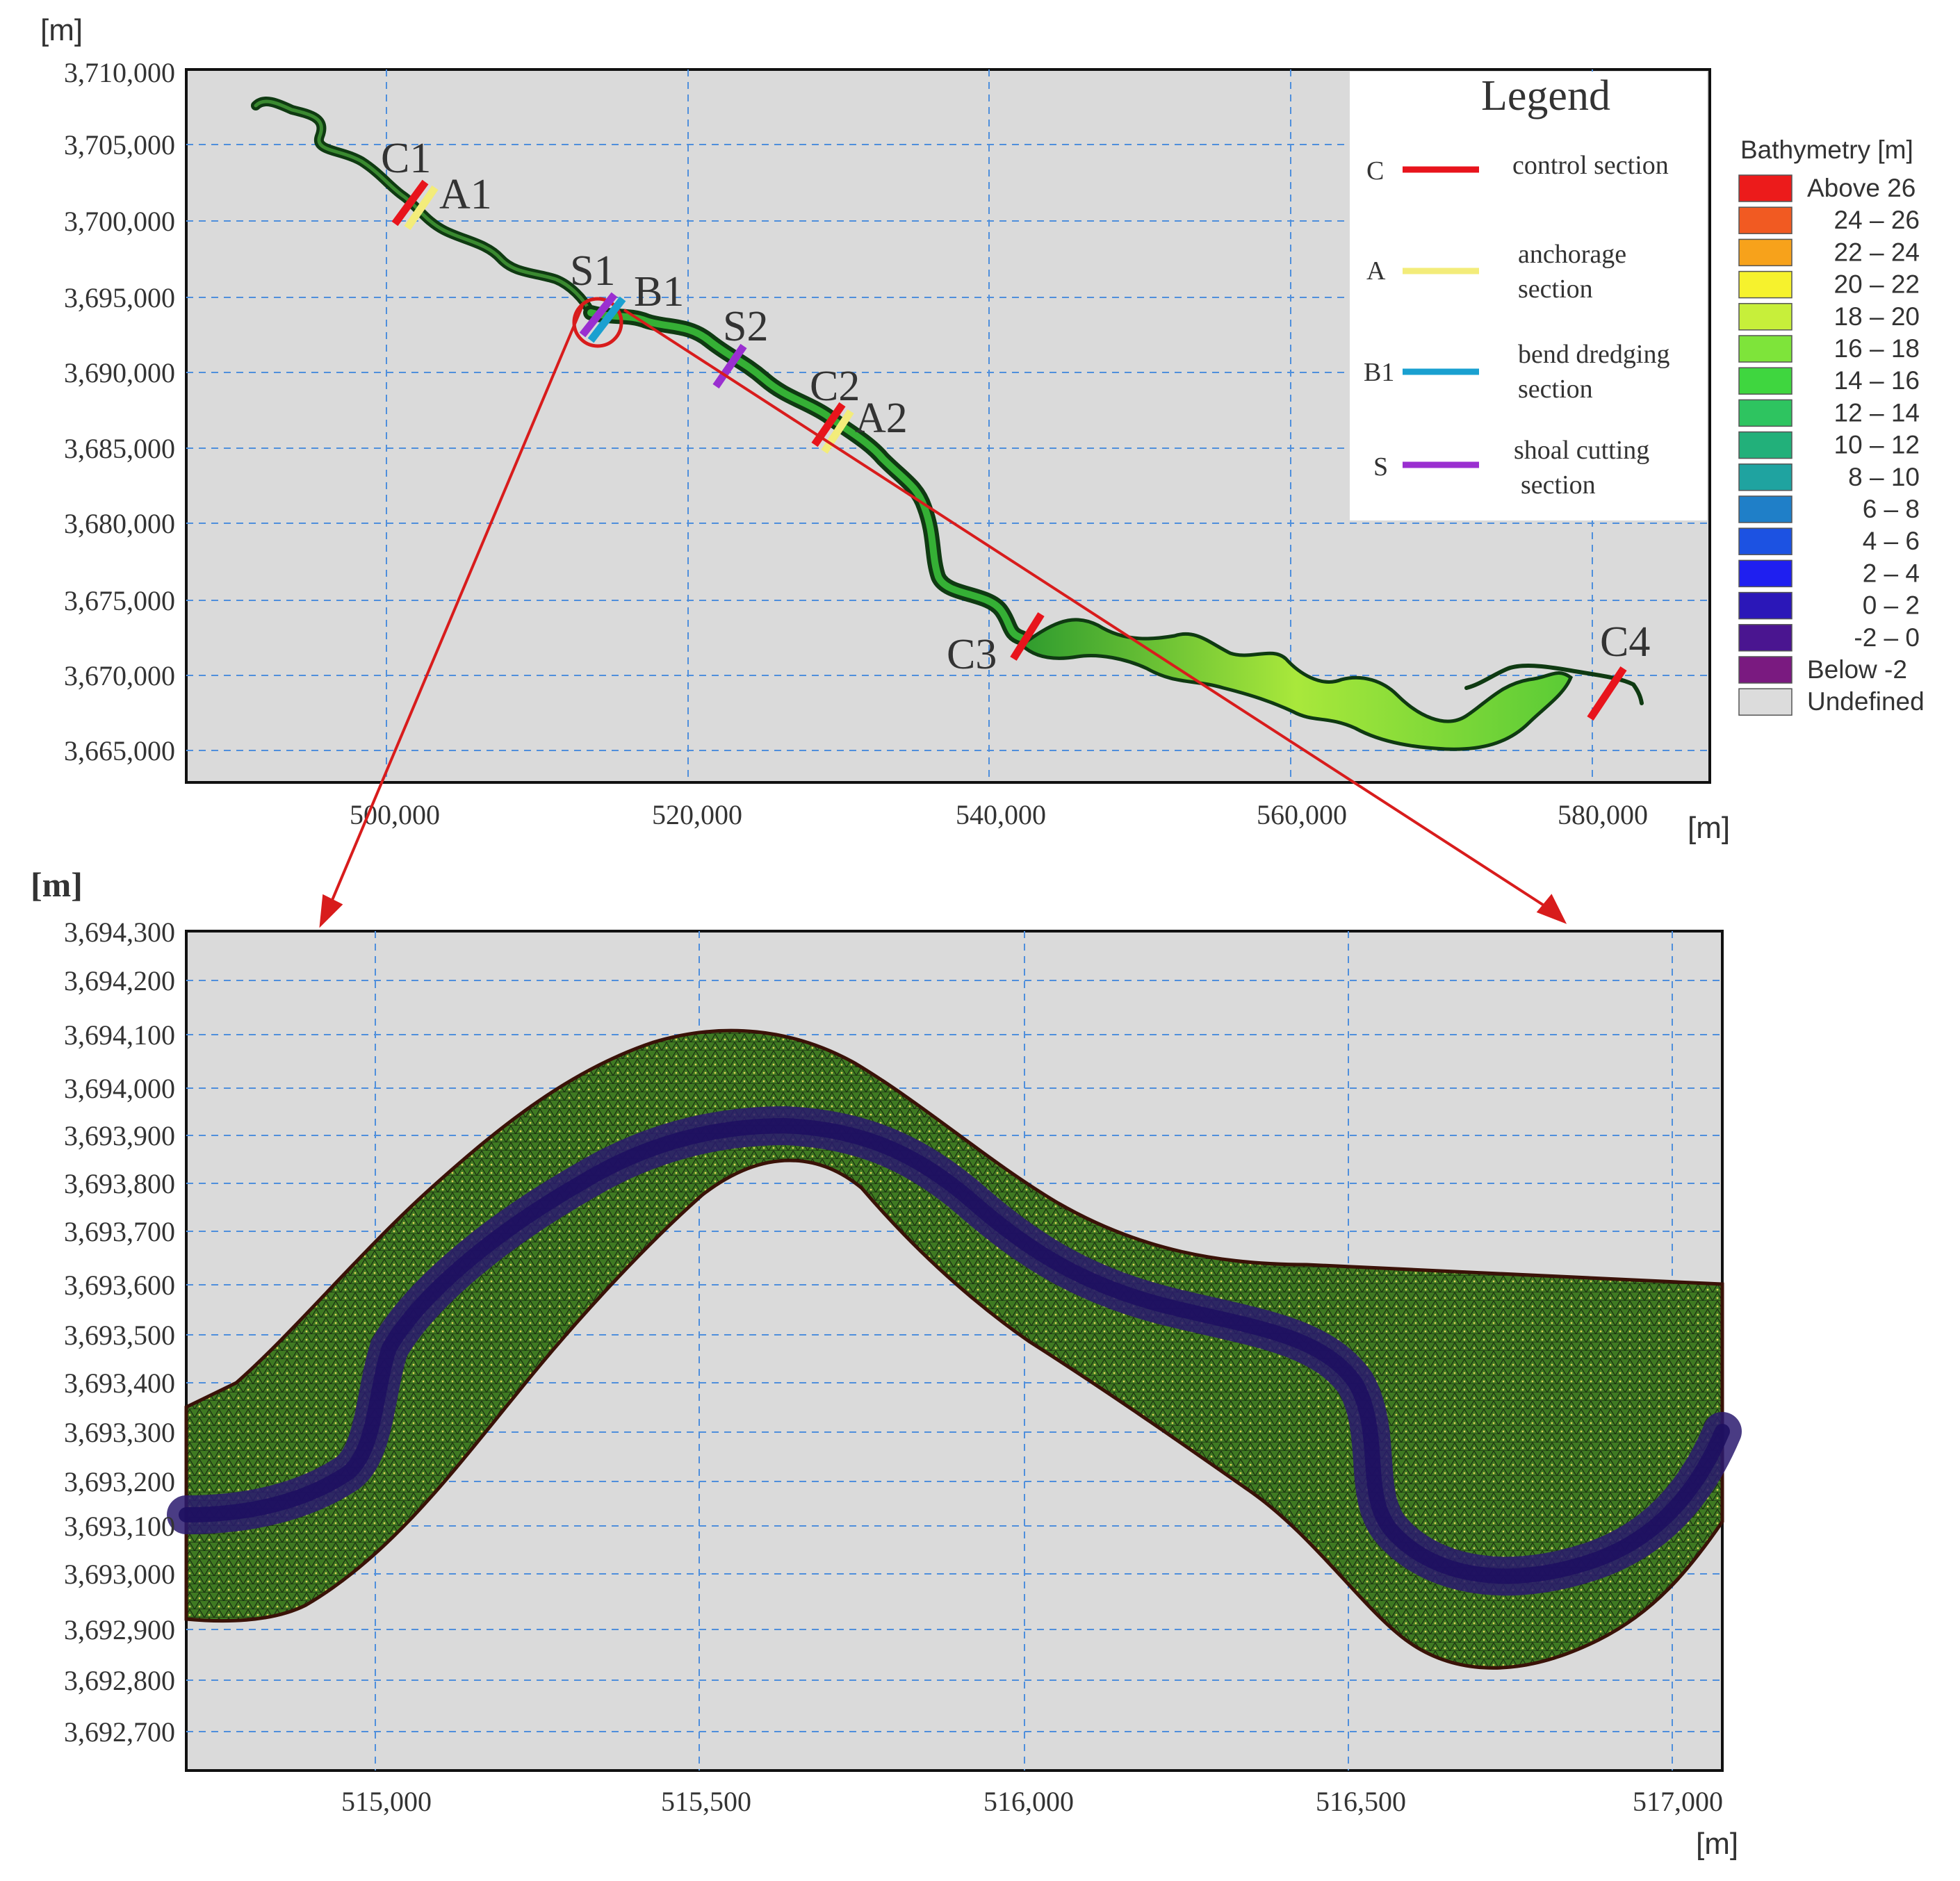 The height and width of the screenshot is (1881, 1960). Describe the element at coordinates (1891, 509) in the screenshot. I see `bathymetry-label: 6 – 8` at that location.